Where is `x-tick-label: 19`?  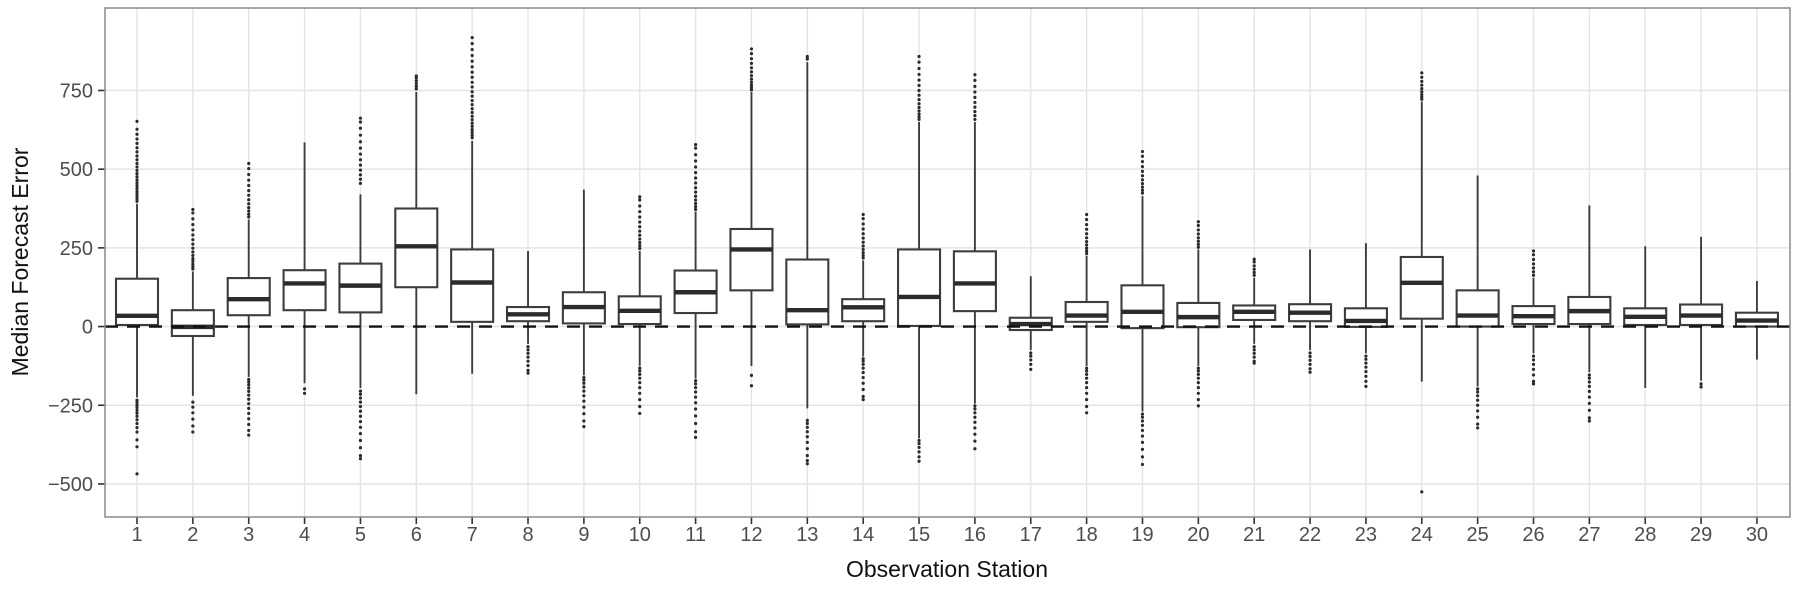
x-tick-label: 19 is located at coordinates (1142, 535).